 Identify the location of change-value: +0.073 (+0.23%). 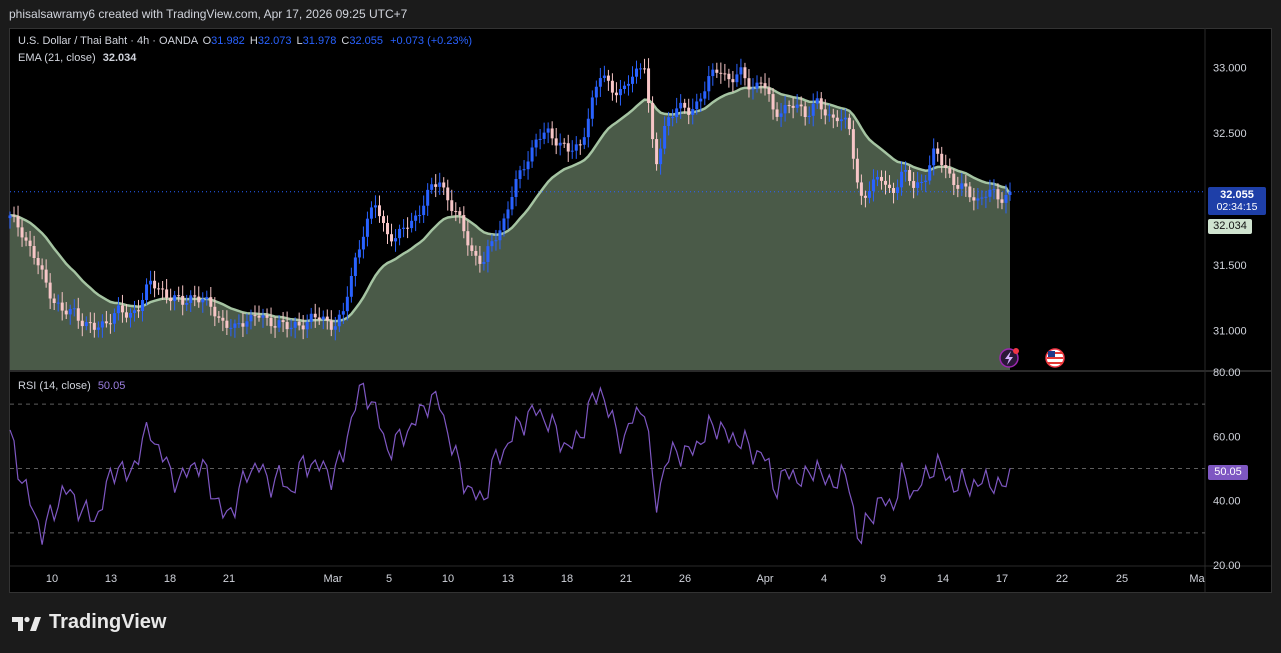
(431, 41).